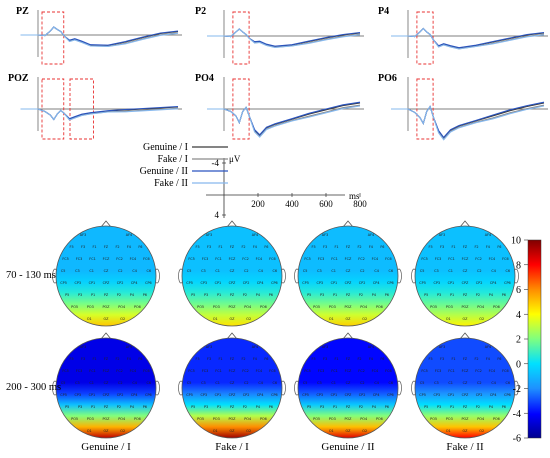 This screenshot has width=550, height=458. What do you see at coordinates (275, 271) in the screenshot?
I see `electrode-label: C6` at bounding box center [275, 271].